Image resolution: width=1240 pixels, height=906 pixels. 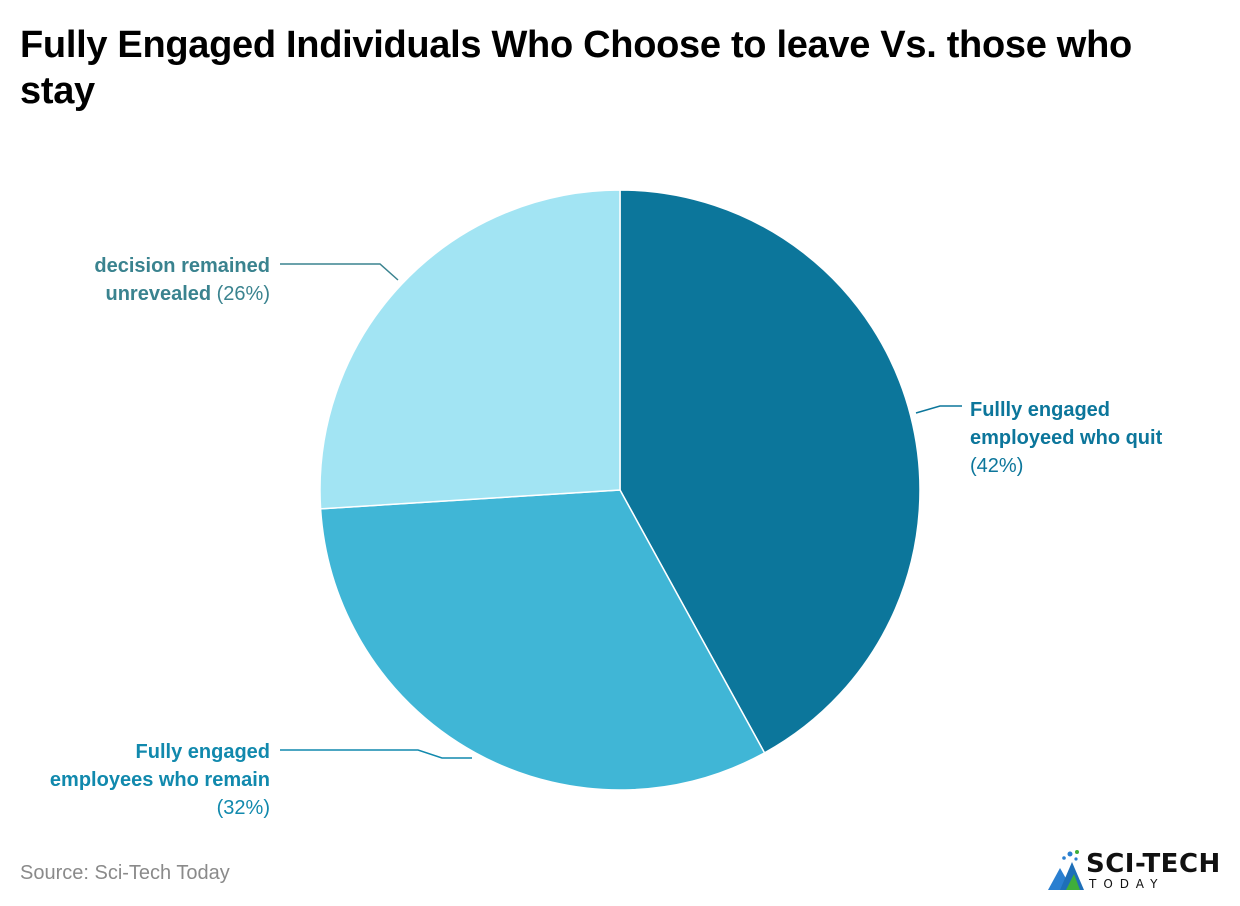 I want to click on slice-label-2: Fully engaged employees who remain (32%), so click(x=160, y=780).